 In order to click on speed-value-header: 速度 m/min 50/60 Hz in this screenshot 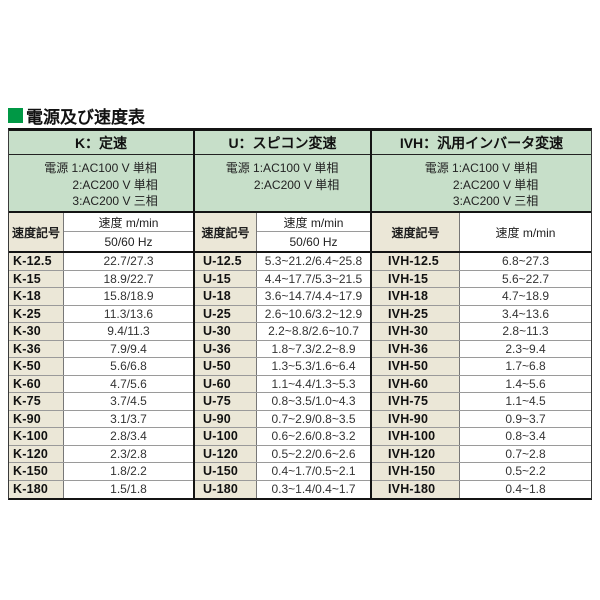, I will do `click(313, 232)`.